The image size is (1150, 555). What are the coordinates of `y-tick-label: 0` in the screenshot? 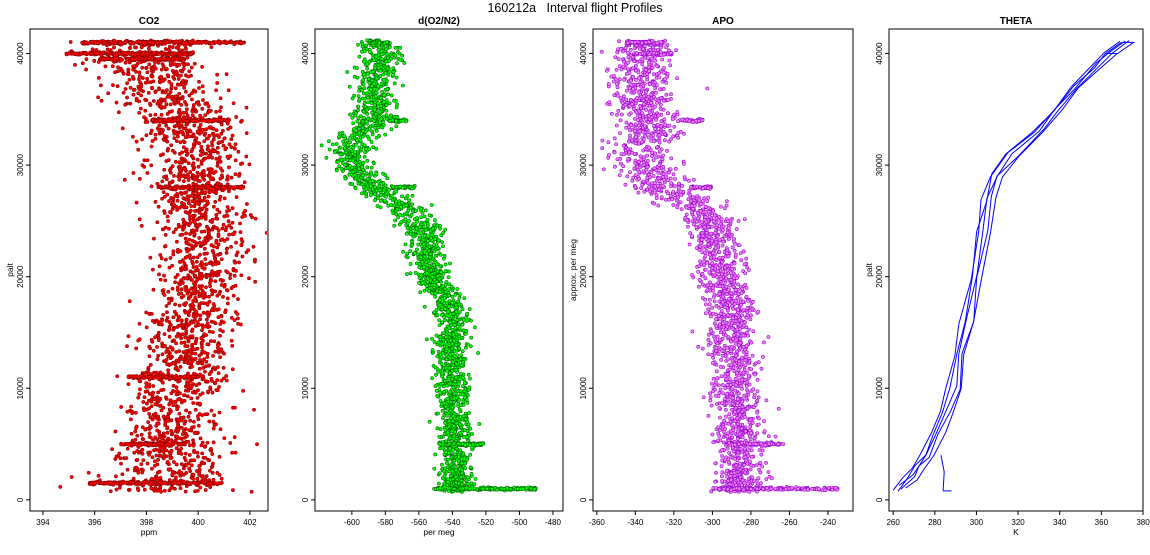 It's located at (20, 499).